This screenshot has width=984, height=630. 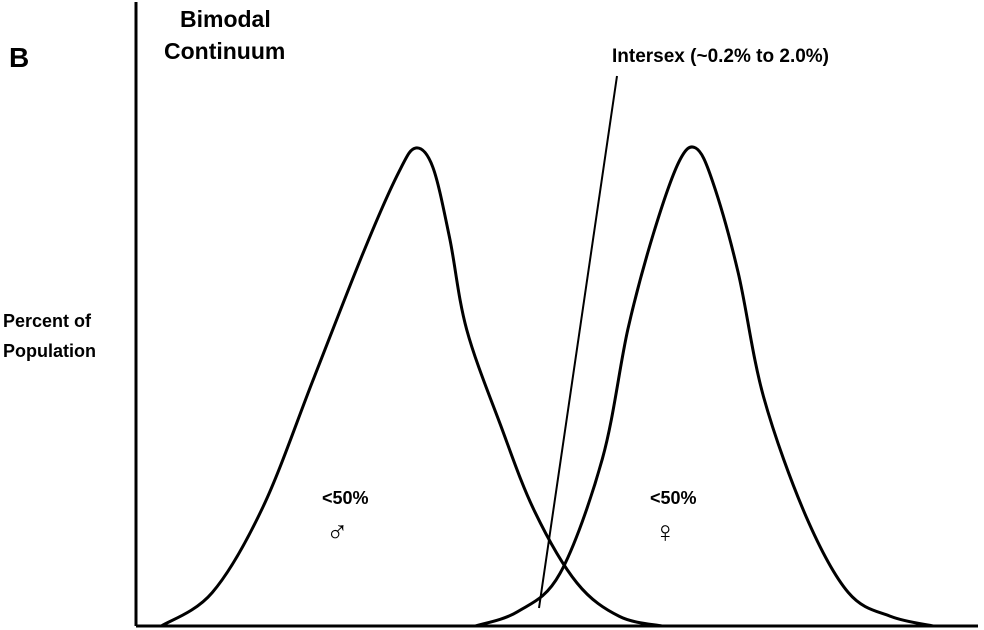 I want to click on male-percent-label: <50%, so click(x=345, y=498).